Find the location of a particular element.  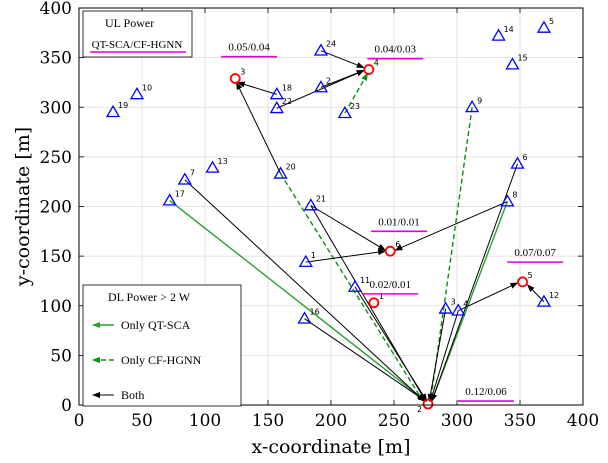

x-tick-label: 250 is located at coordinates (394, 421).